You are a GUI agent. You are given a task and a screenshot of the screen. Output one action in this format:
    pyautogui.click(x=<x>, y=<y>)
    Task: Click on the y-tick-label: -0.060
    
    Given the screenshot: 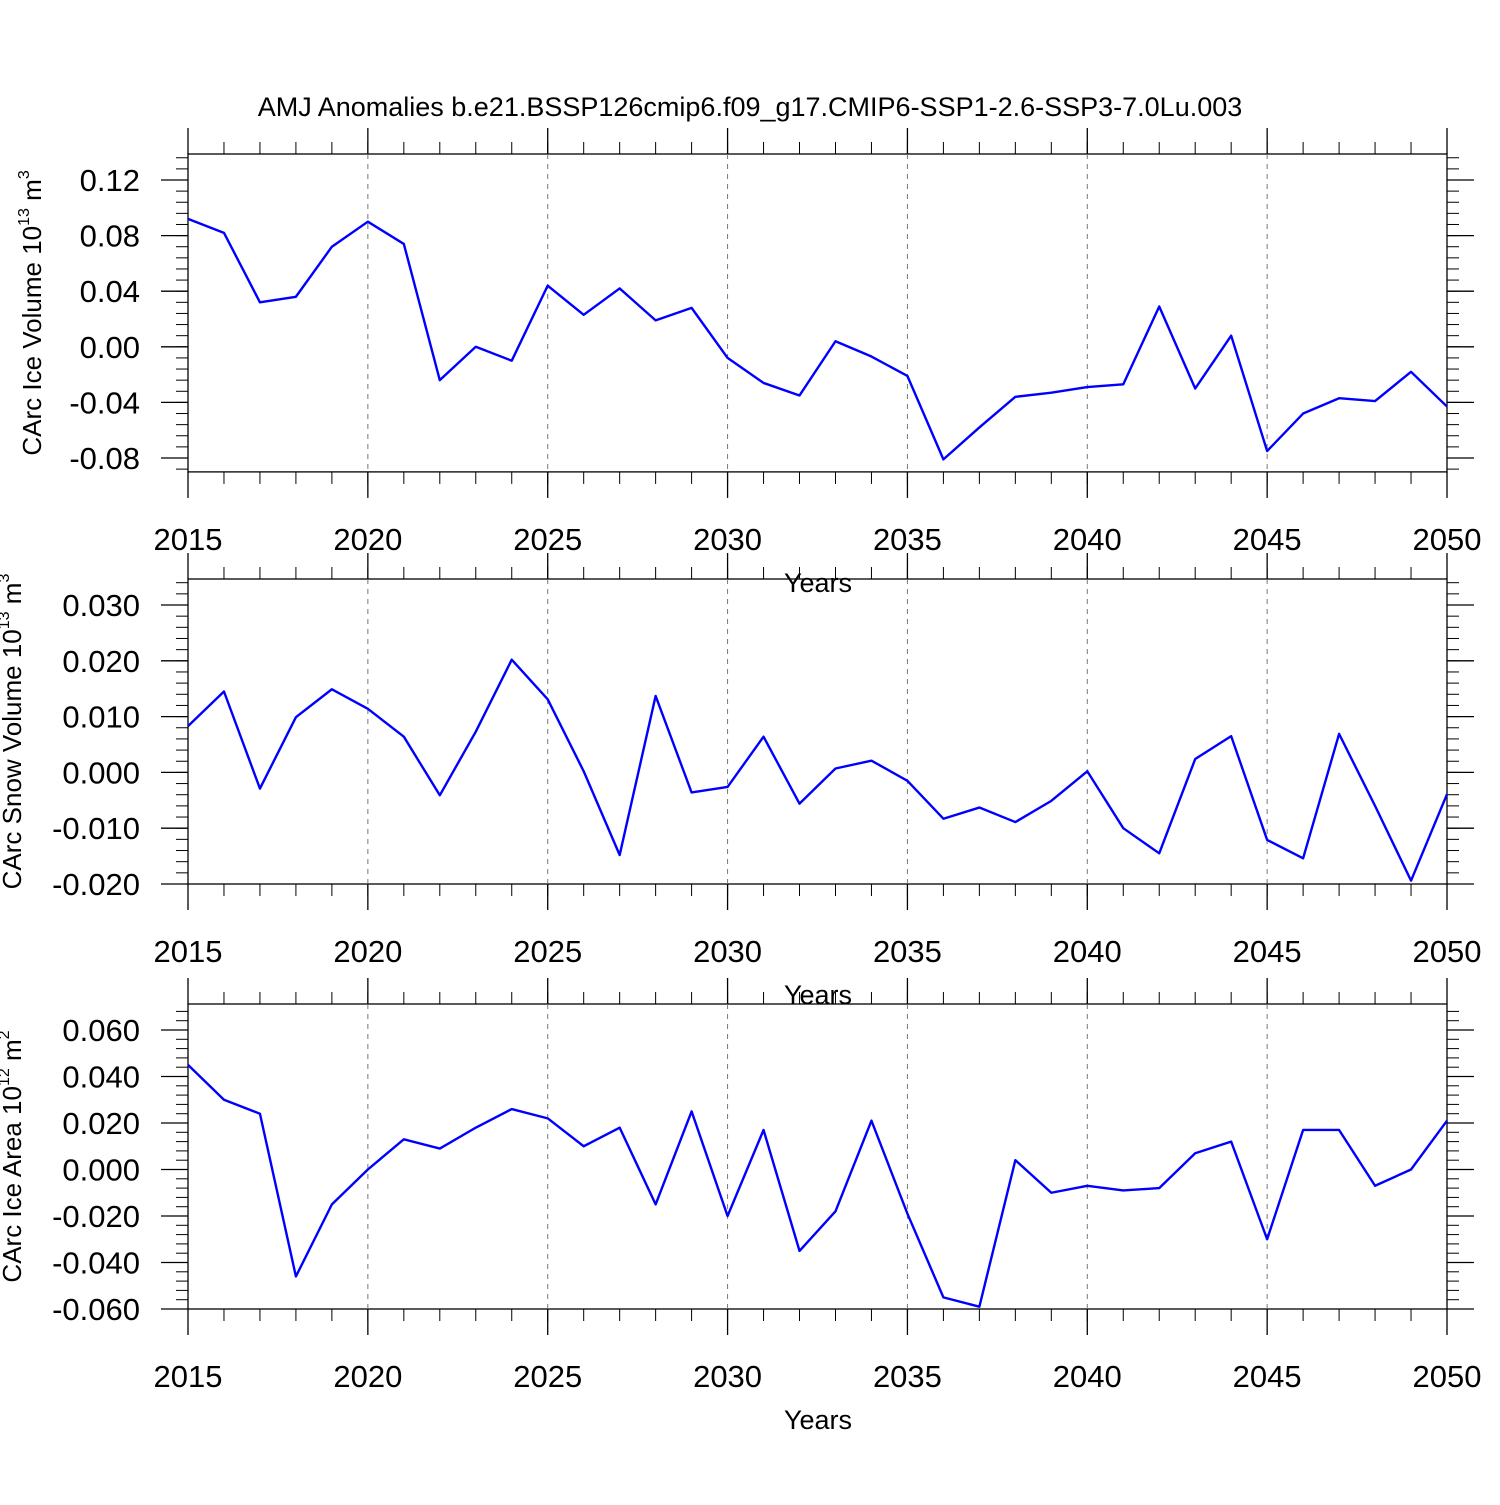 What is the action you would take?
    pyautogui.click(x=96, y=1309)
    